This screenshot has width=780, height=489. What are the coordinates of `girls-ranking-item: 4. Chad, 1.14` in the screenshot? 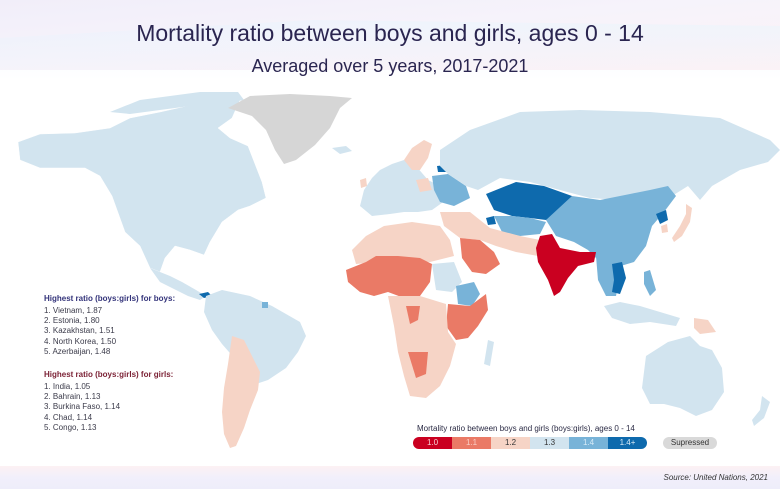 It's located at (68, 417).